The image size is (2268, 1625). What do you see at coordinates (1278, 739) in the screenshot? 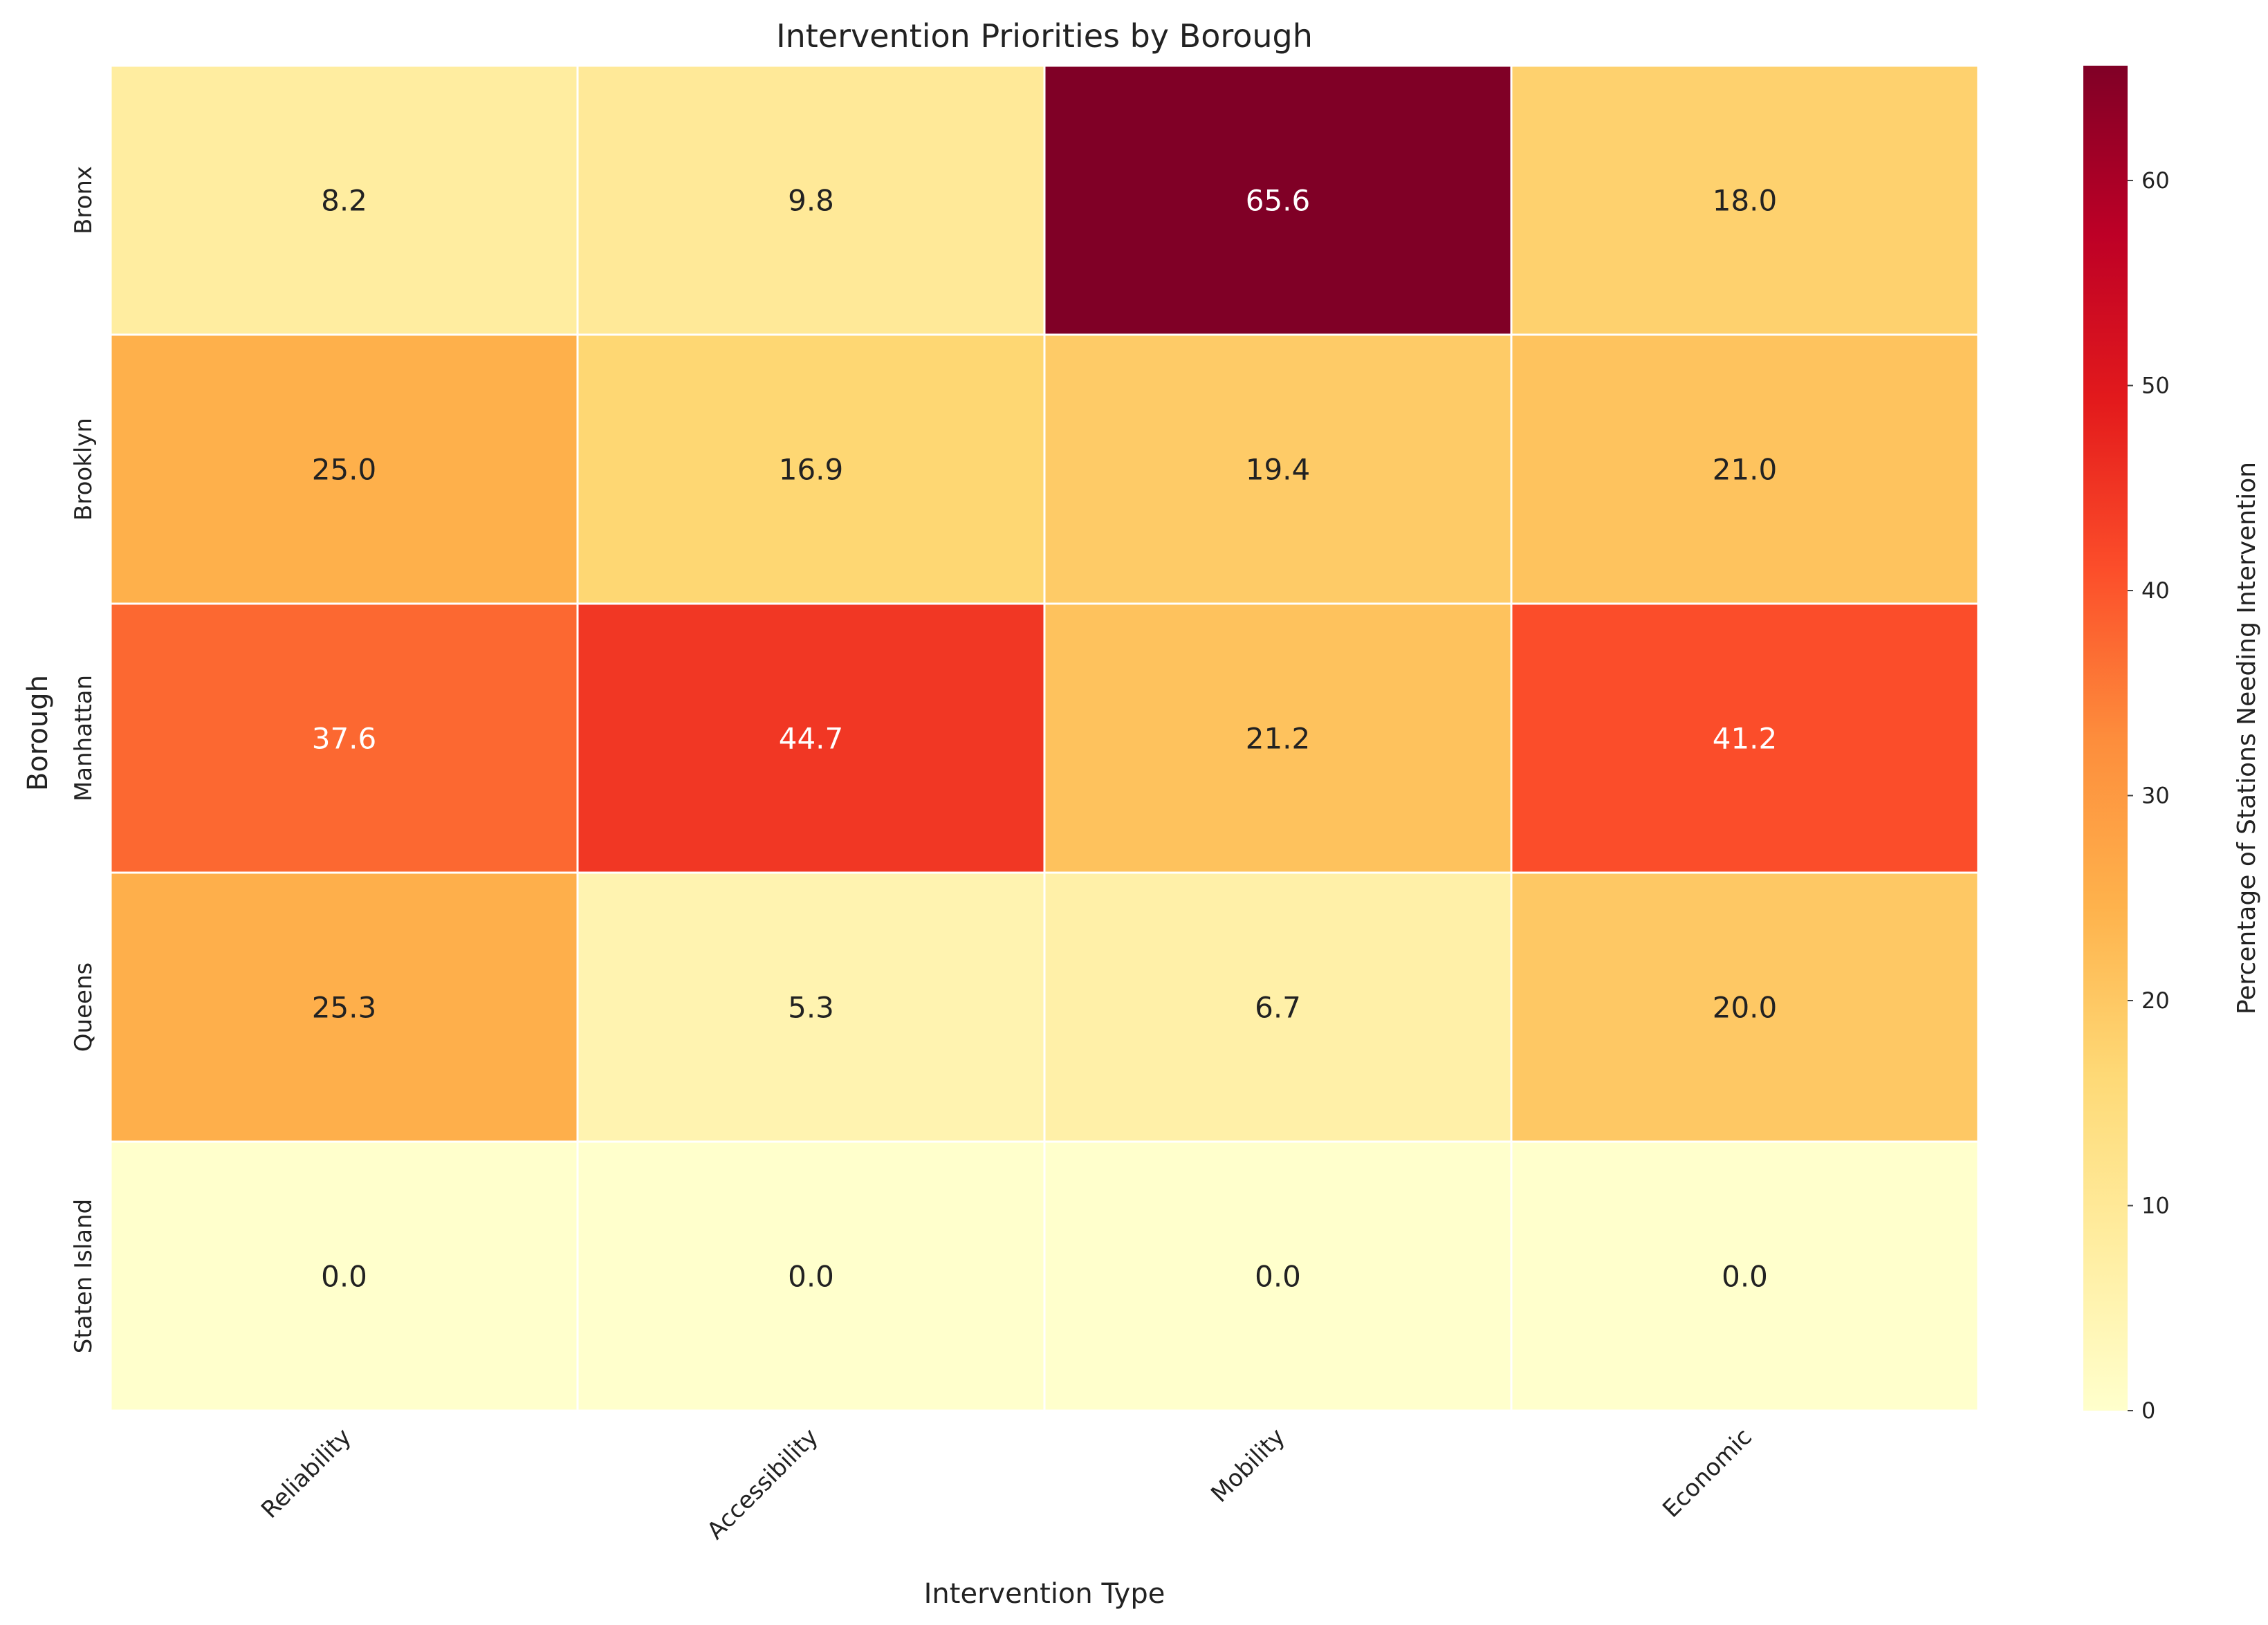
I see `cell-value-label: 21.2` at bounding box center [1278, 739].